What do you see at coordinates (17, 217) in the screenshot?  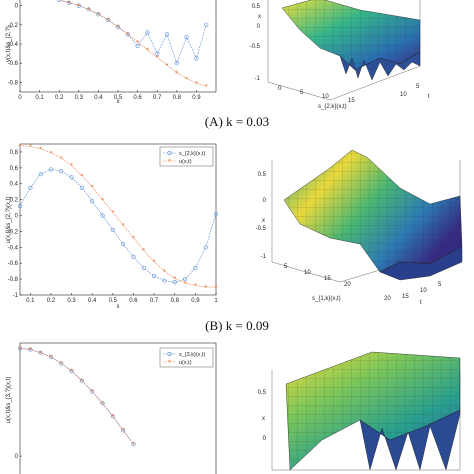 I see `panel-b-ytick-label: 0` at bounding box center [17, 217].